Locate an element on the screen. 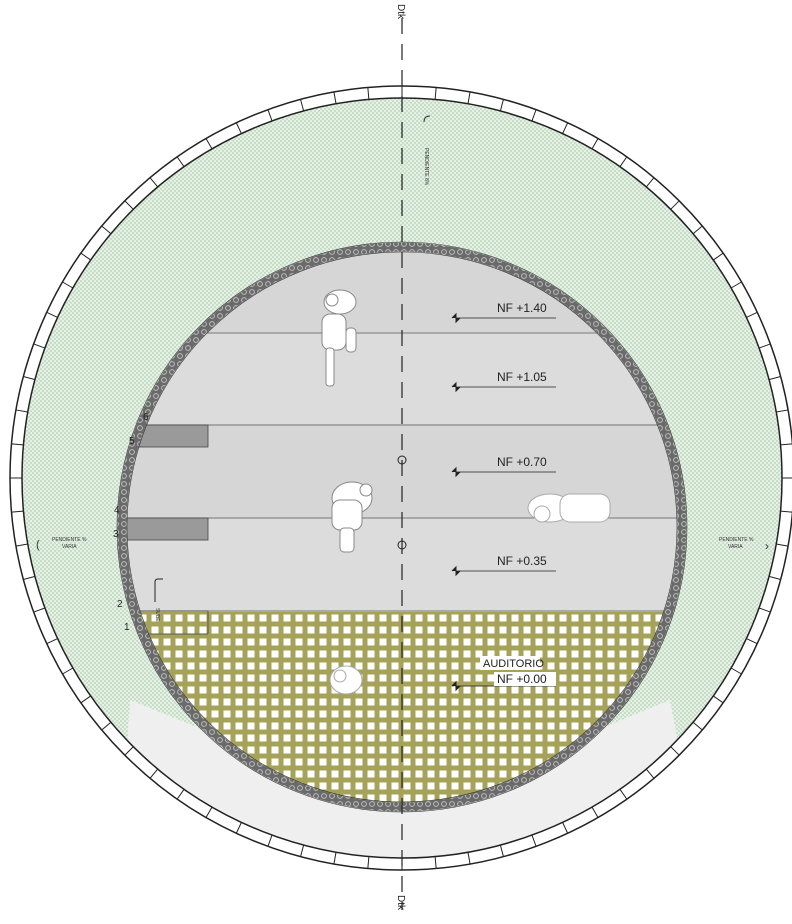 Image resolution: width=792 pixels, height=924 pixels. step-number: 5 is located at coordinates (132, 441).